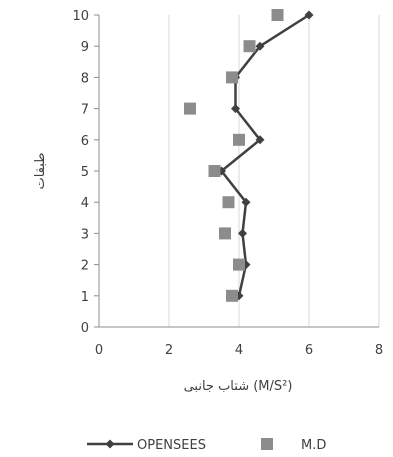 The width and height of the screenshot is (393, 457). I want to click on x-tick-label-2: 4, so click(239, 350).